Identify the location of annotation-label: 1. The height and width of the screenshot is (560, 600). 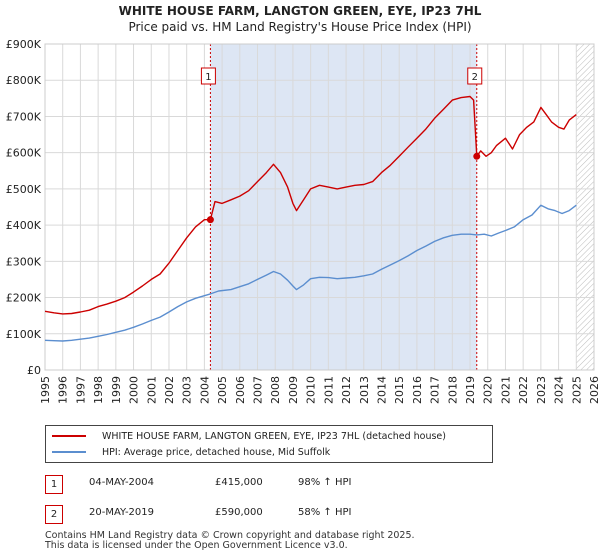
(208, 77).